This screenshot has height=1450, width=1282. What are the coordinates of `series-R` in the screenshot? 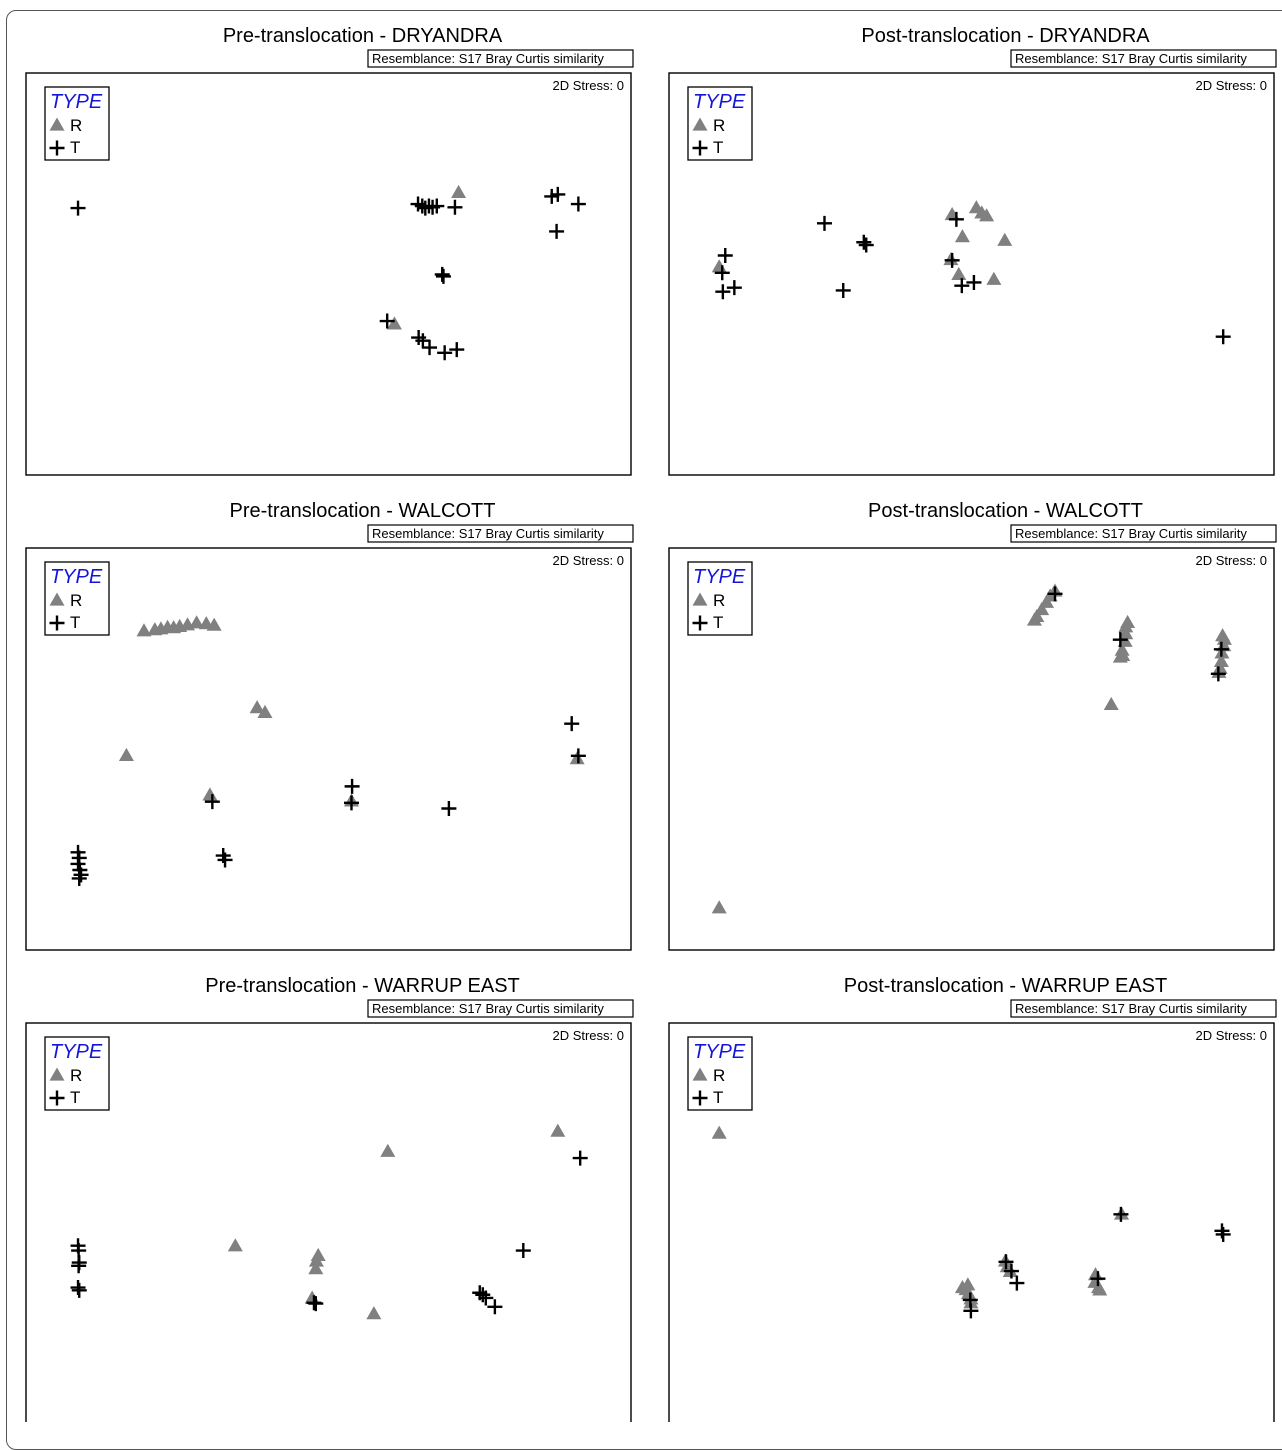 It's located at (426, 257).